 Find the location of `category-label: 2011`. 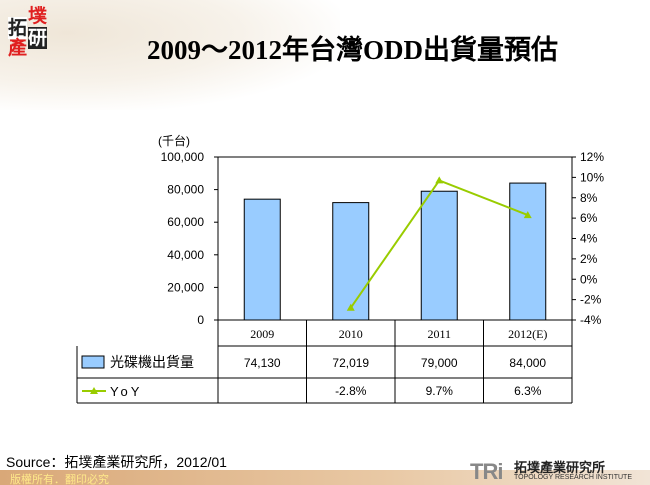

category-label: 2011 is located at coordinates (439, 334).